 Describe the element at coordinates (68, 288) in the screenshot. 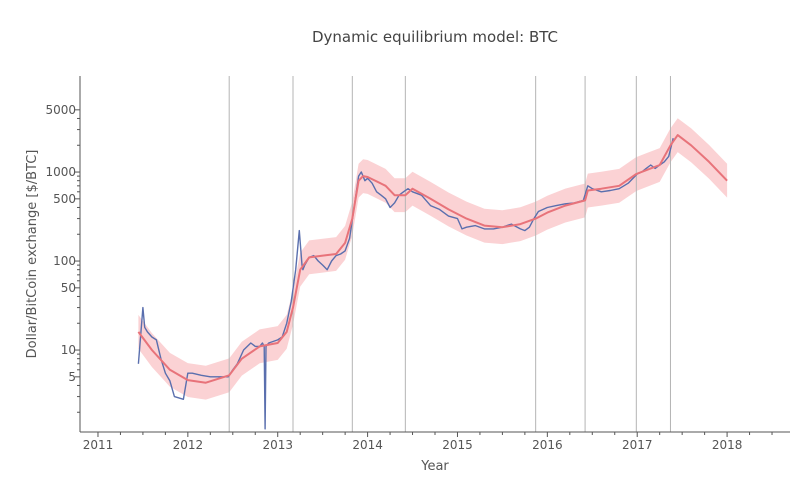

I see `y-tick-label: 50` at that location.